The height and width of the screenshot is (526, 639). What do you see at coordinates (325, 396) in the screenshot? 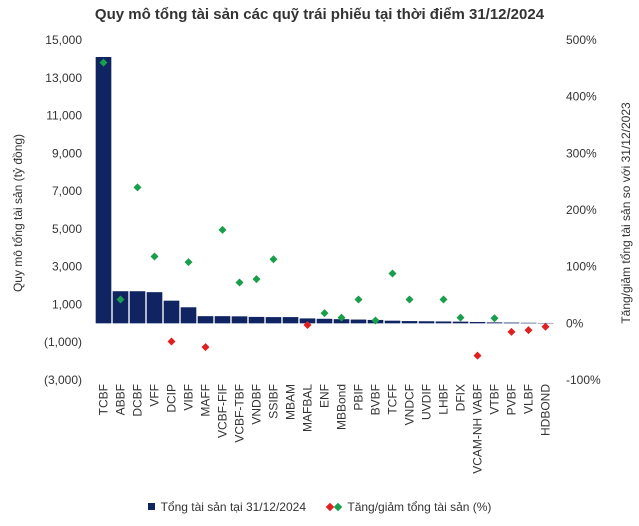
I see `x-tick-label: ENF` at bounding box center [325, 396].